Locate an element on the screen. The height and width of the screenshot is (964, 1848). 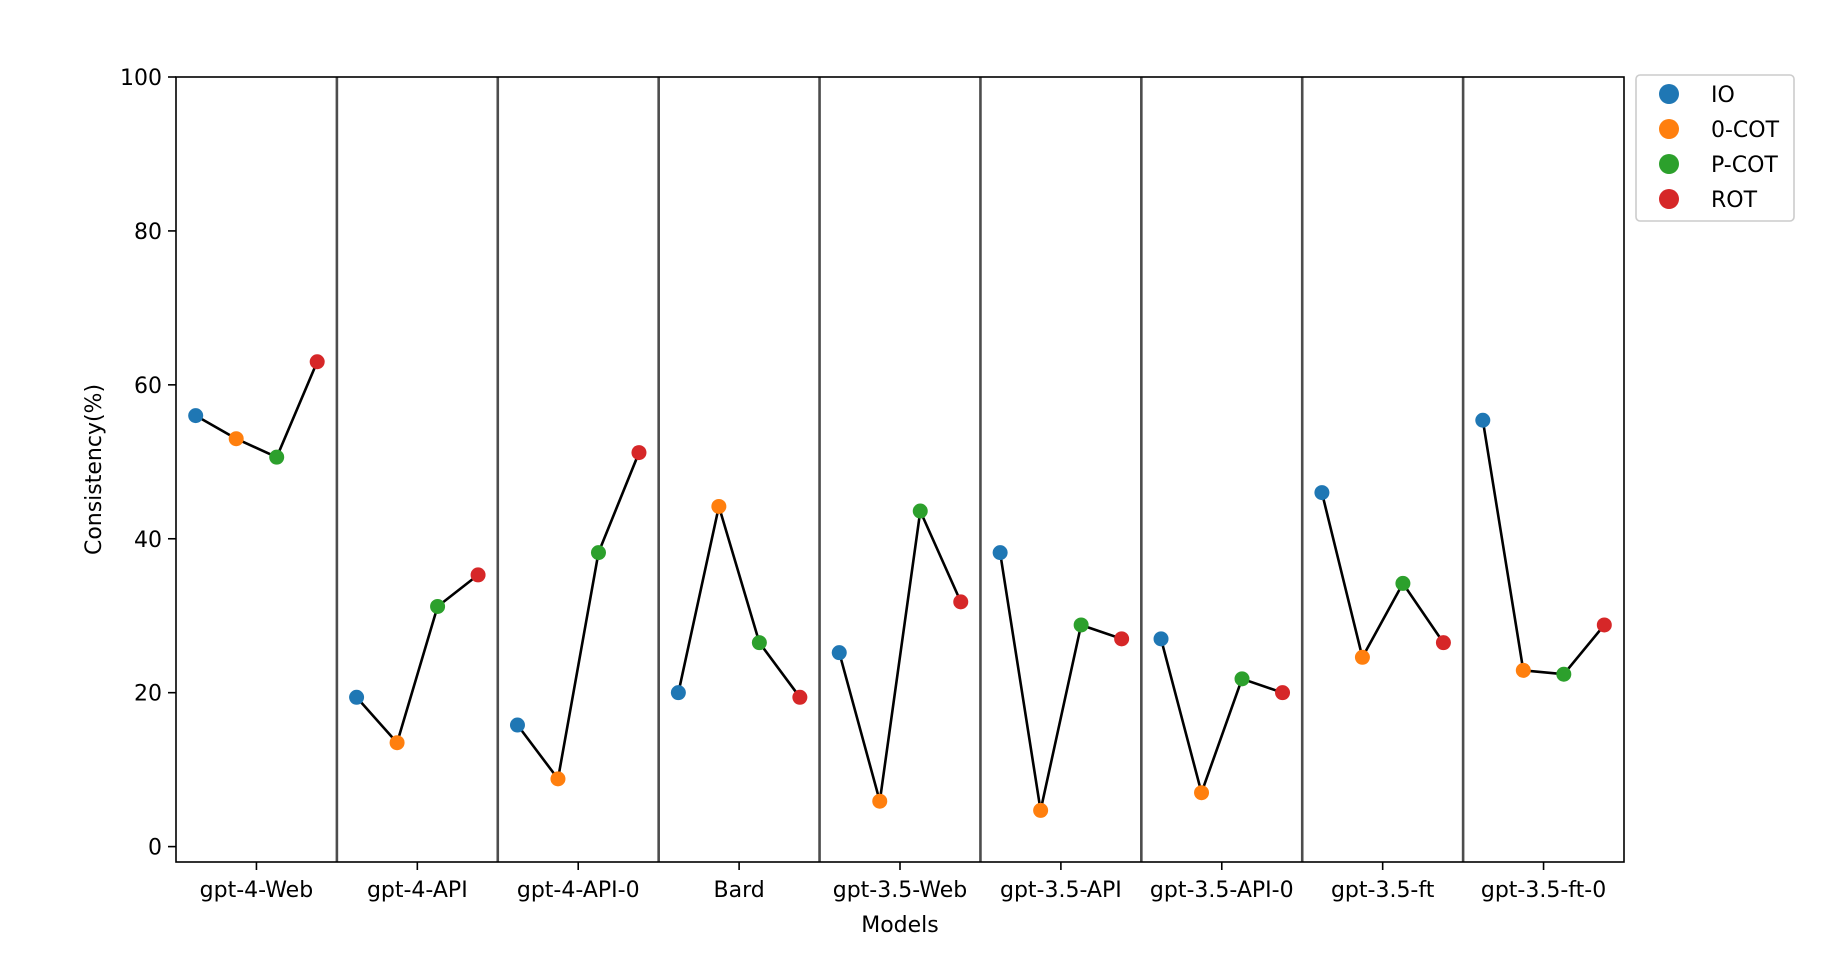
point-P-COT-gpt-3.5-API is located at coordinates (1081, 625).